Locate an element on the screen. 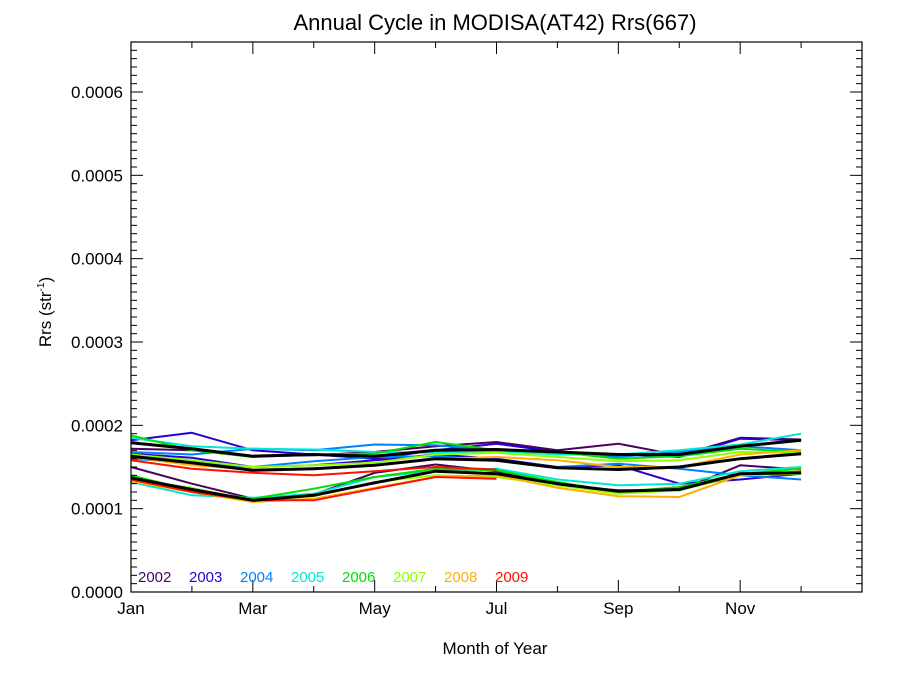 The height and width of the screenshot is (675, 900). series-line-2009-lower is located at coordinates (313, 489).